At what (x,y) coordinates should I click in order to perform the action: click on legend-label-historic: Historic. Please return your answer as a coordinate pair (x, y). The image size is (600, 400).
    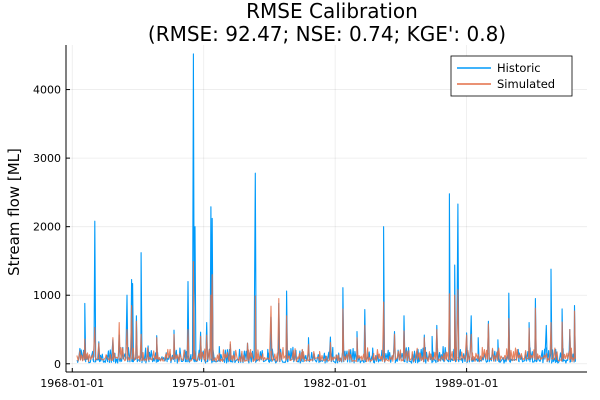
    Looking at the image, I should click on (519, 68).